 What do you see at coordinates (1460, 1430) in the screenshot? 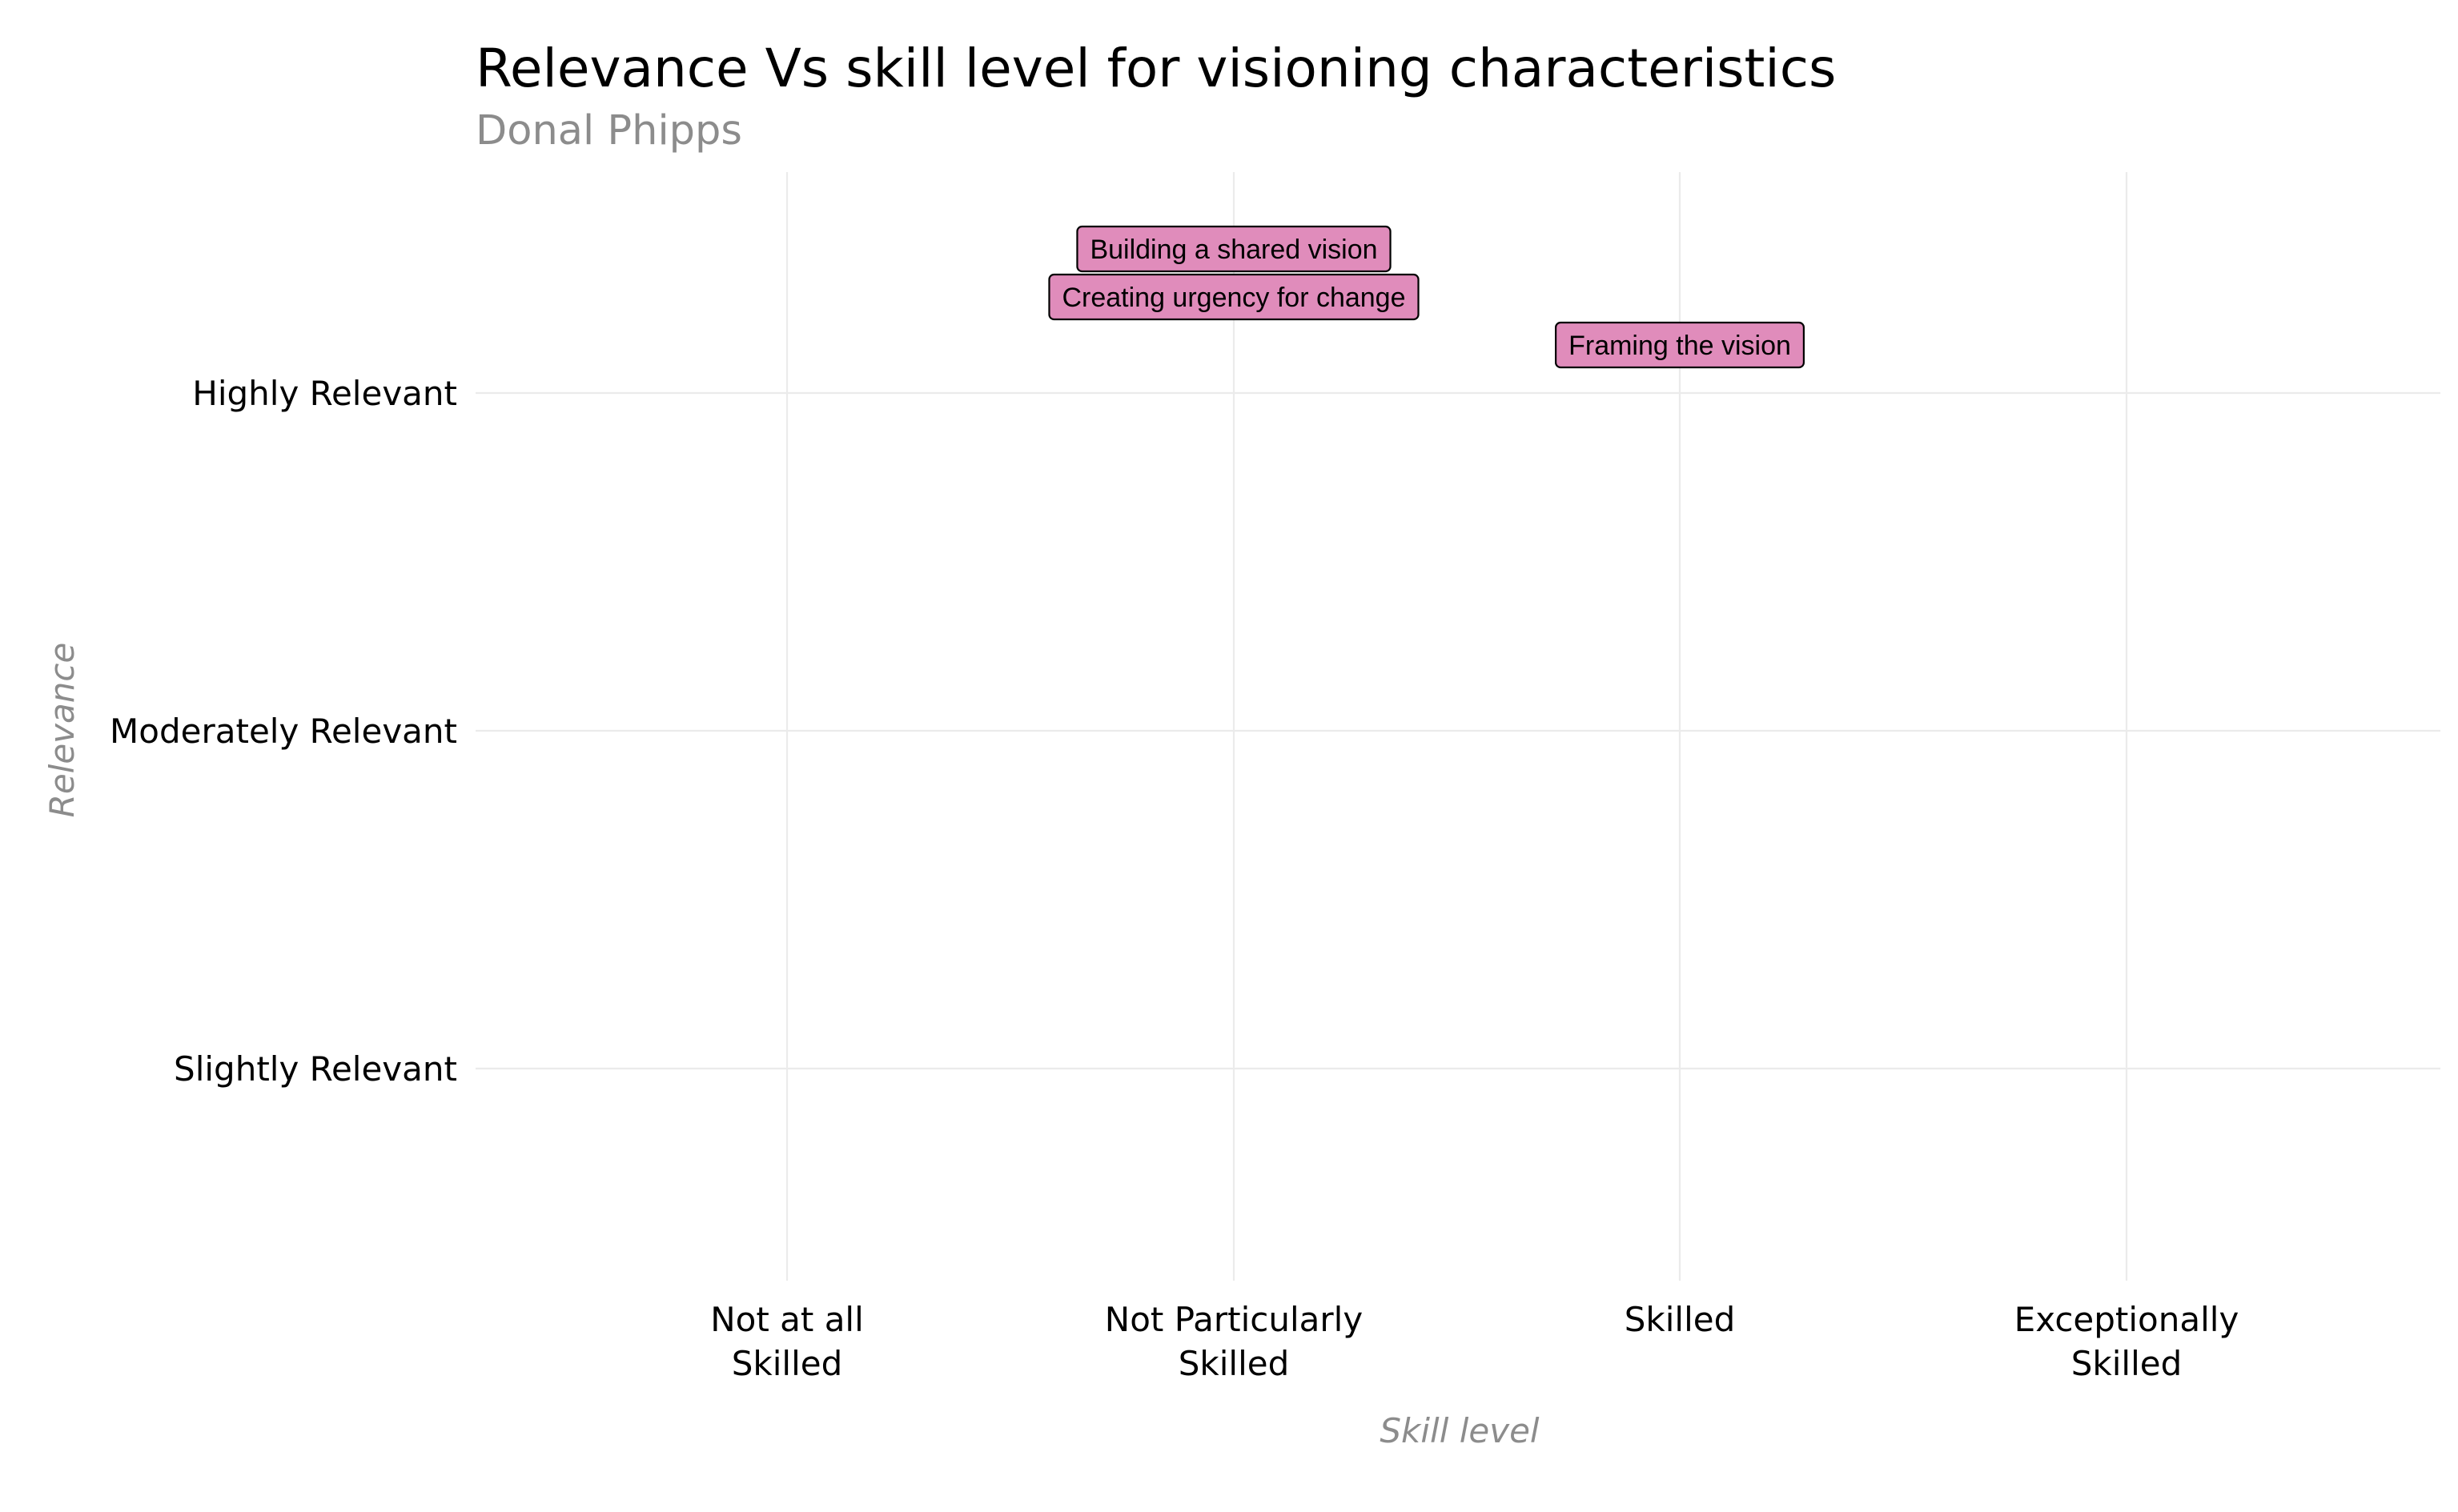
I see `x-axis-title: Skill level` at bounding box center [1460, 1430].